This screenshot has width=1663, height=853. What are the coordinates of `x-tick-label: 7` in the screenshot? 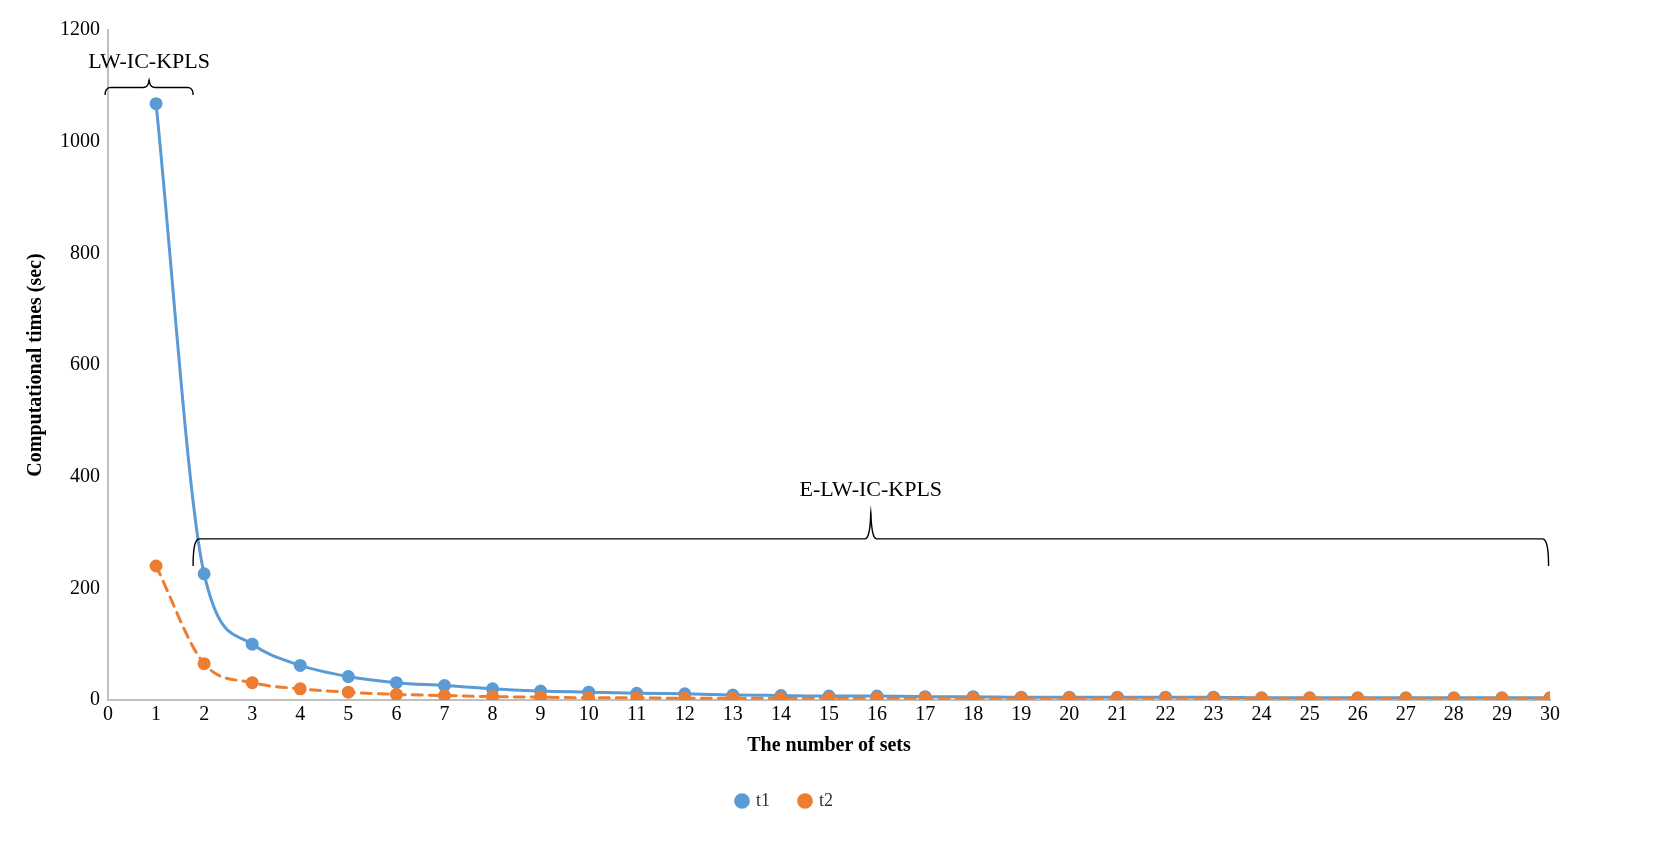 It's located at (444, 713).